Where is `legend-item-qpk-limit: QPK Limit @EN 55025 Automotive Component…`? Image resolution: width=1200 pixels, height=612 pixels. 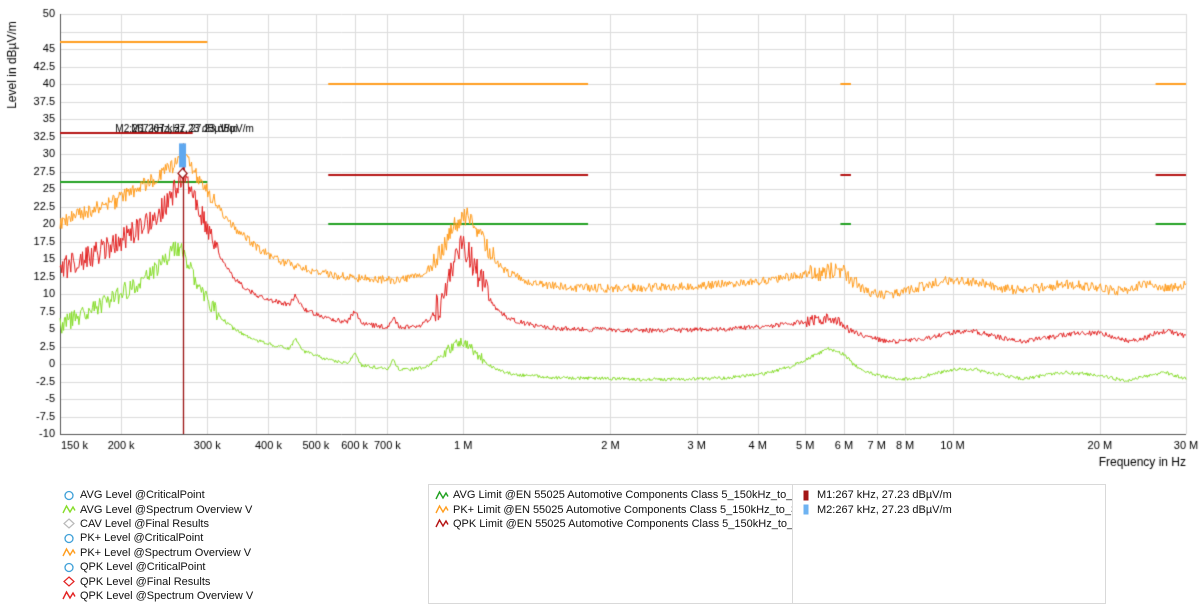
legend-item-qpk-limit: QPK Limit @EN 55025 Automotive Component… is located at coordinates (631, 524).